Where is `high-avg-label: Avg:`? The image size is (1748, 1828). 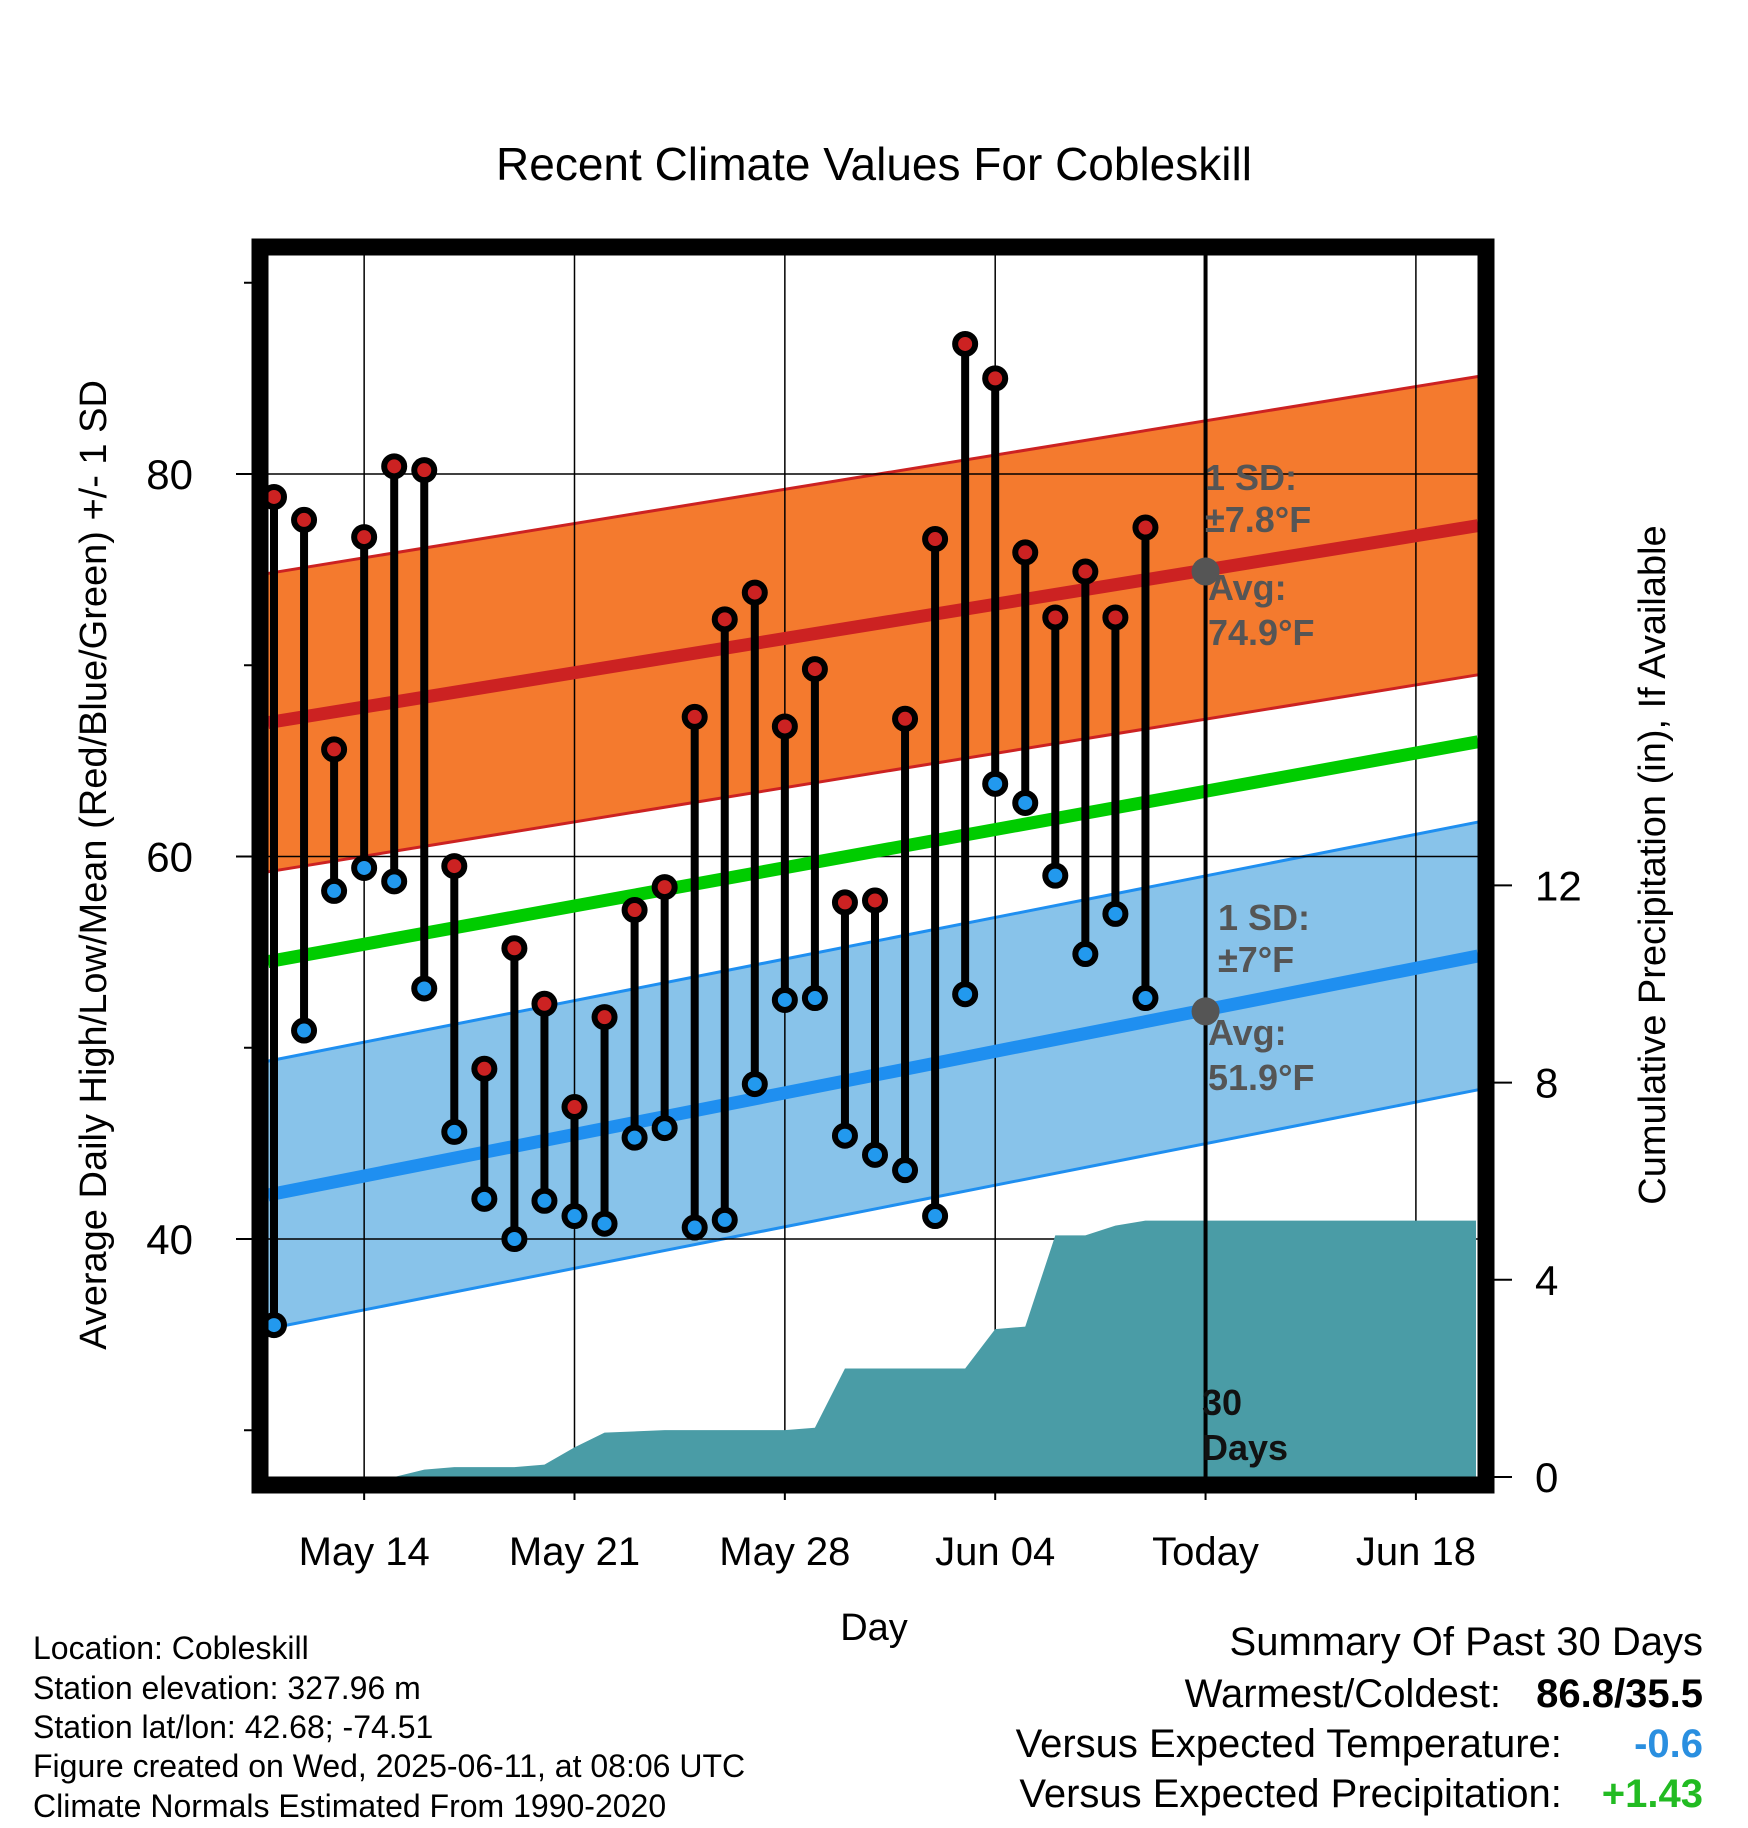 high-avg-label: Avg: is located at coordinates (1247, 587).